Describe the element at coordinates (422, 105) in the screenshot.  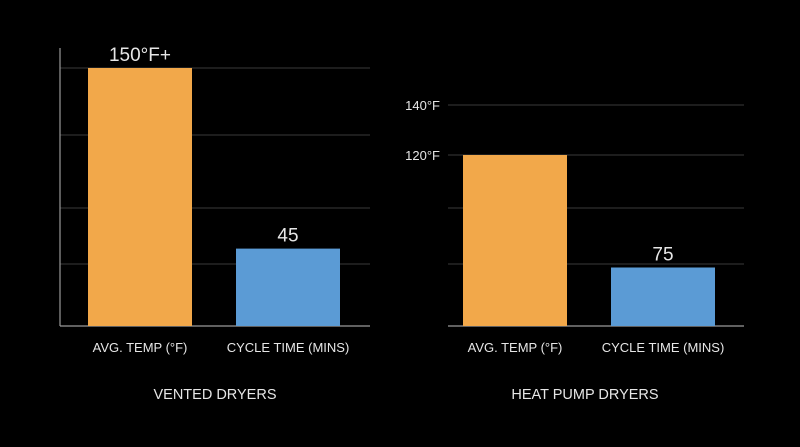
I see `heat-pump-tick-label: 140°F` at that location.